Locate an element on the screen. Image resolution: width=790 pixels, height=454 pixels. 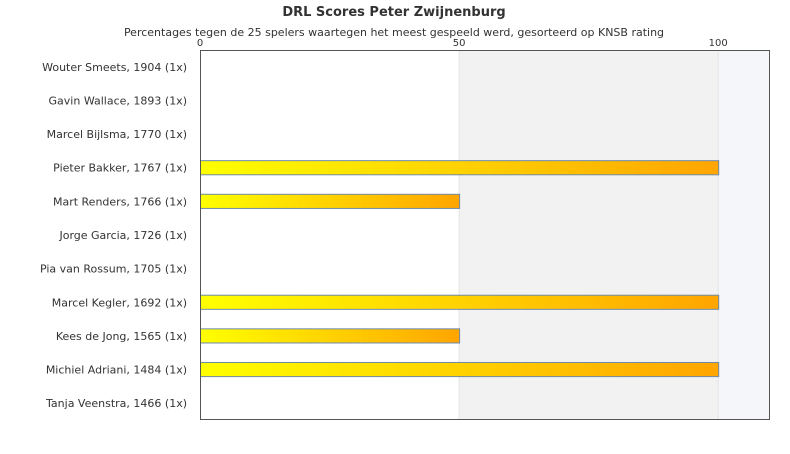
category-label: Tanja Veenstra, 1466 (1x) is located at coordinates (116, 403).